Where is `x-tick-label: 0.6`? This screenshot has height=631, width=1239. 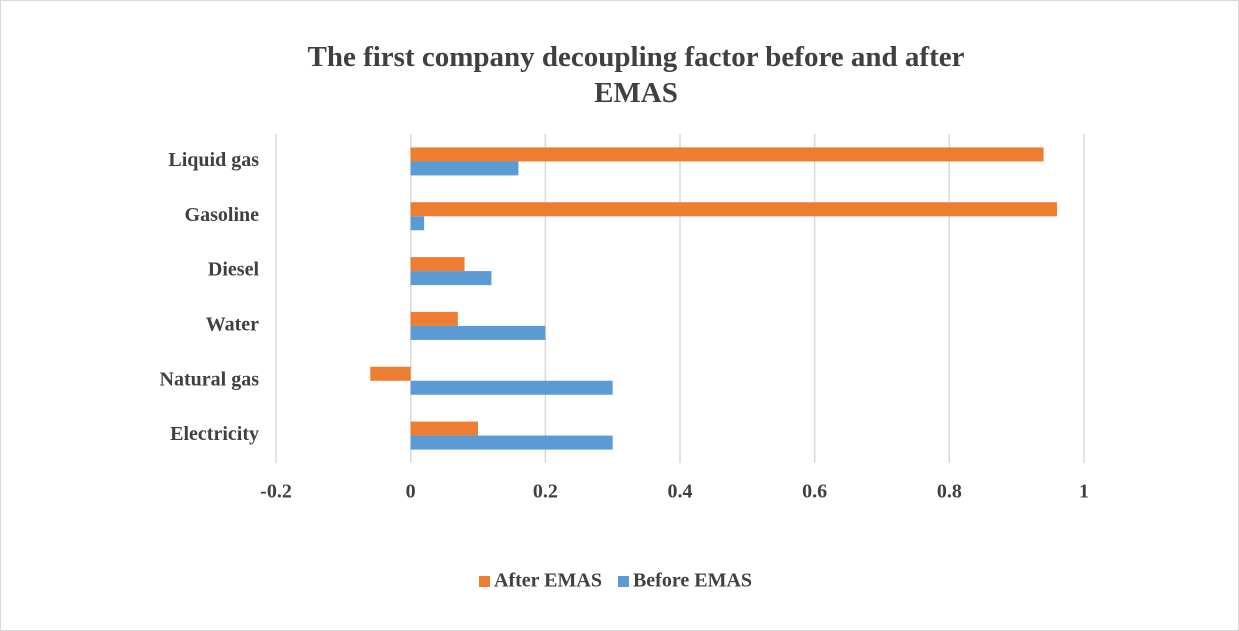 x-tick-label: 0.6 is located at coordinates (814, 492).